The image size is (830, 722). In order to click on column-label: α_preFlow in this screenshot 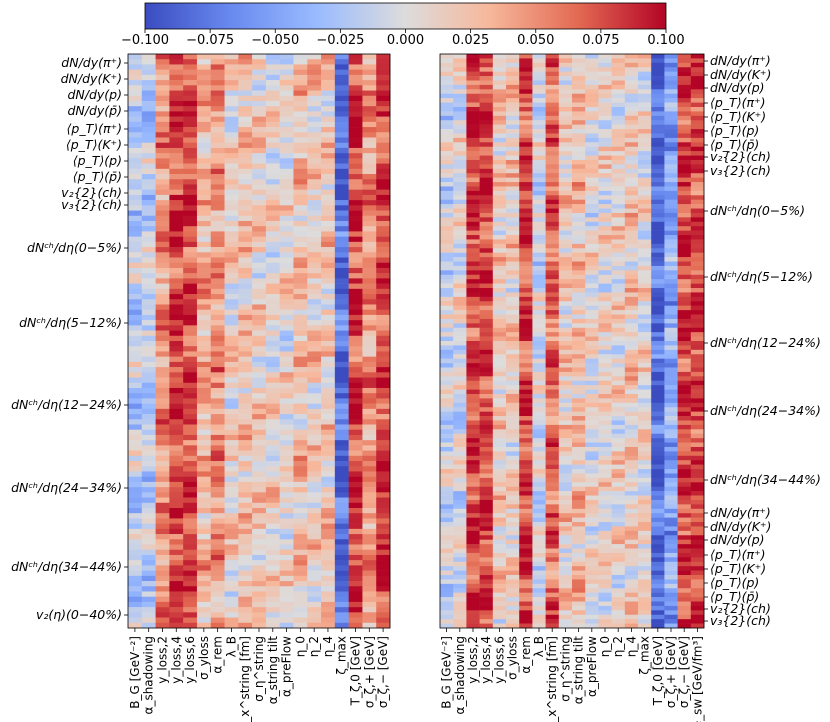, I will do `click(287, 666)`.